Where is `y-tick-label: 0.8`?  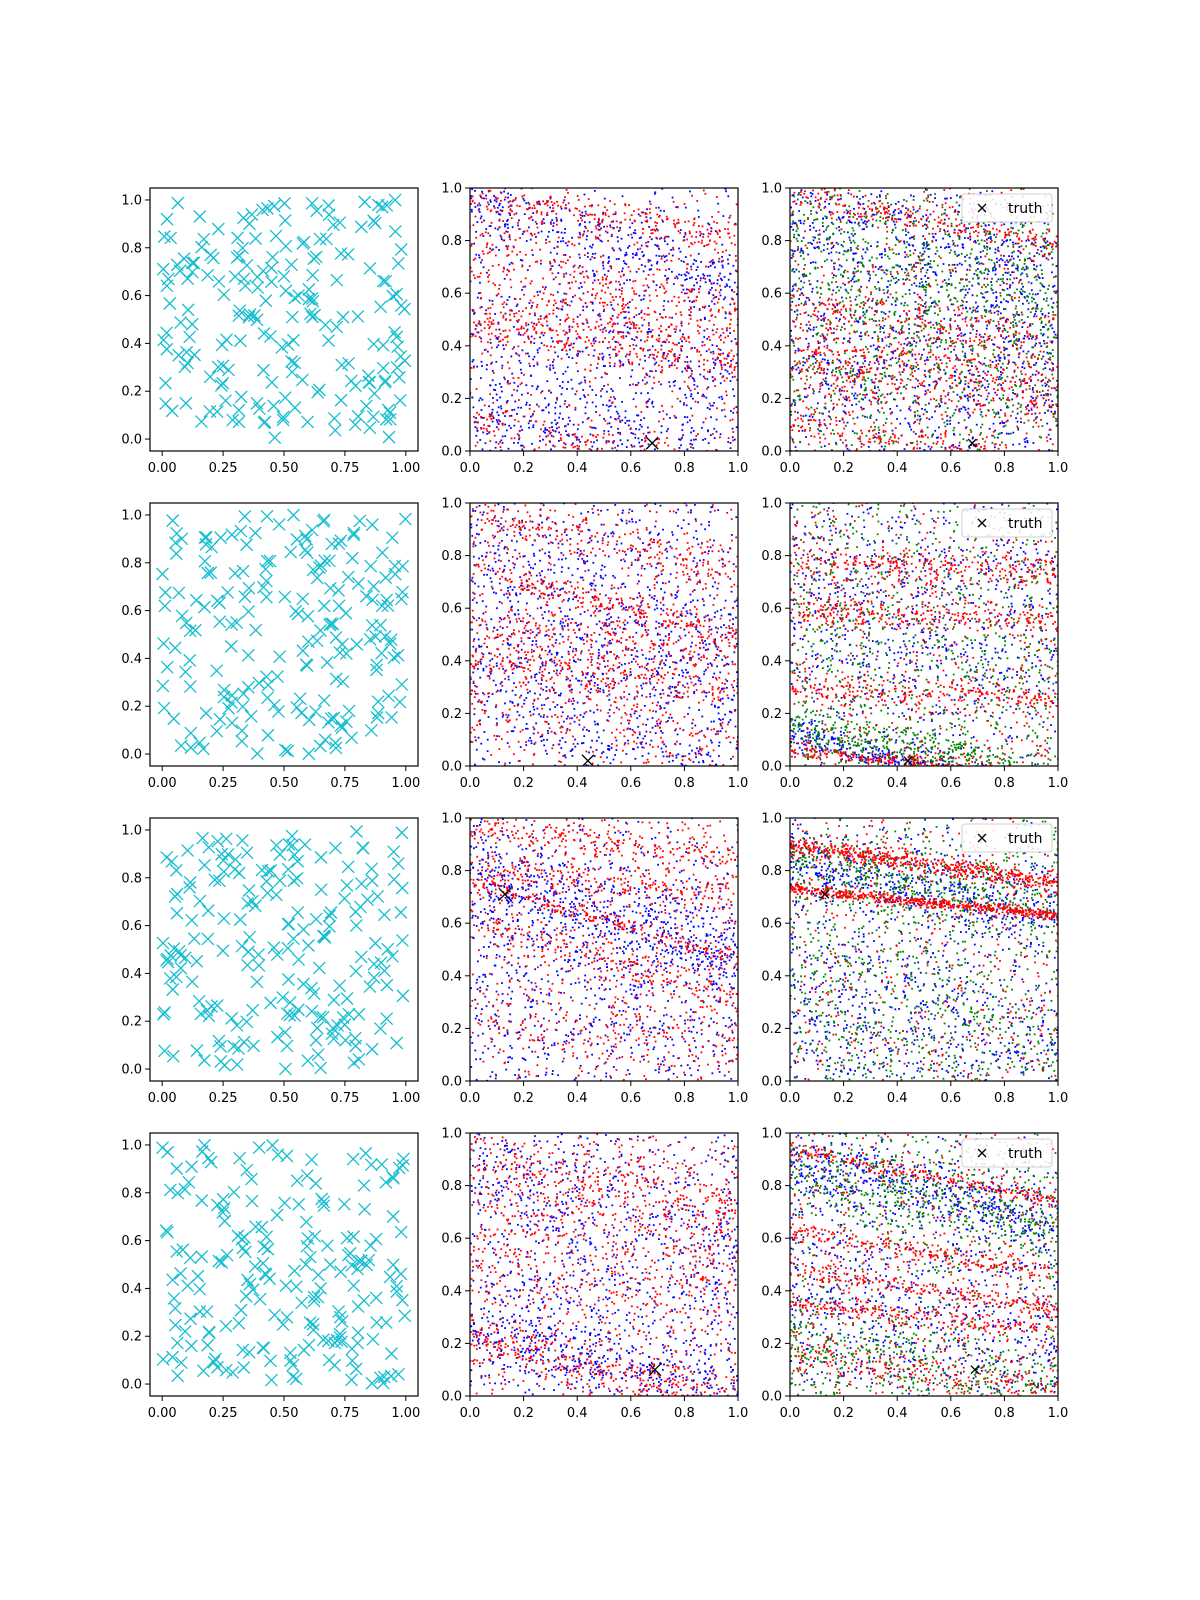
y-tick-label: 0.8 is located at coordinates (451, 241).